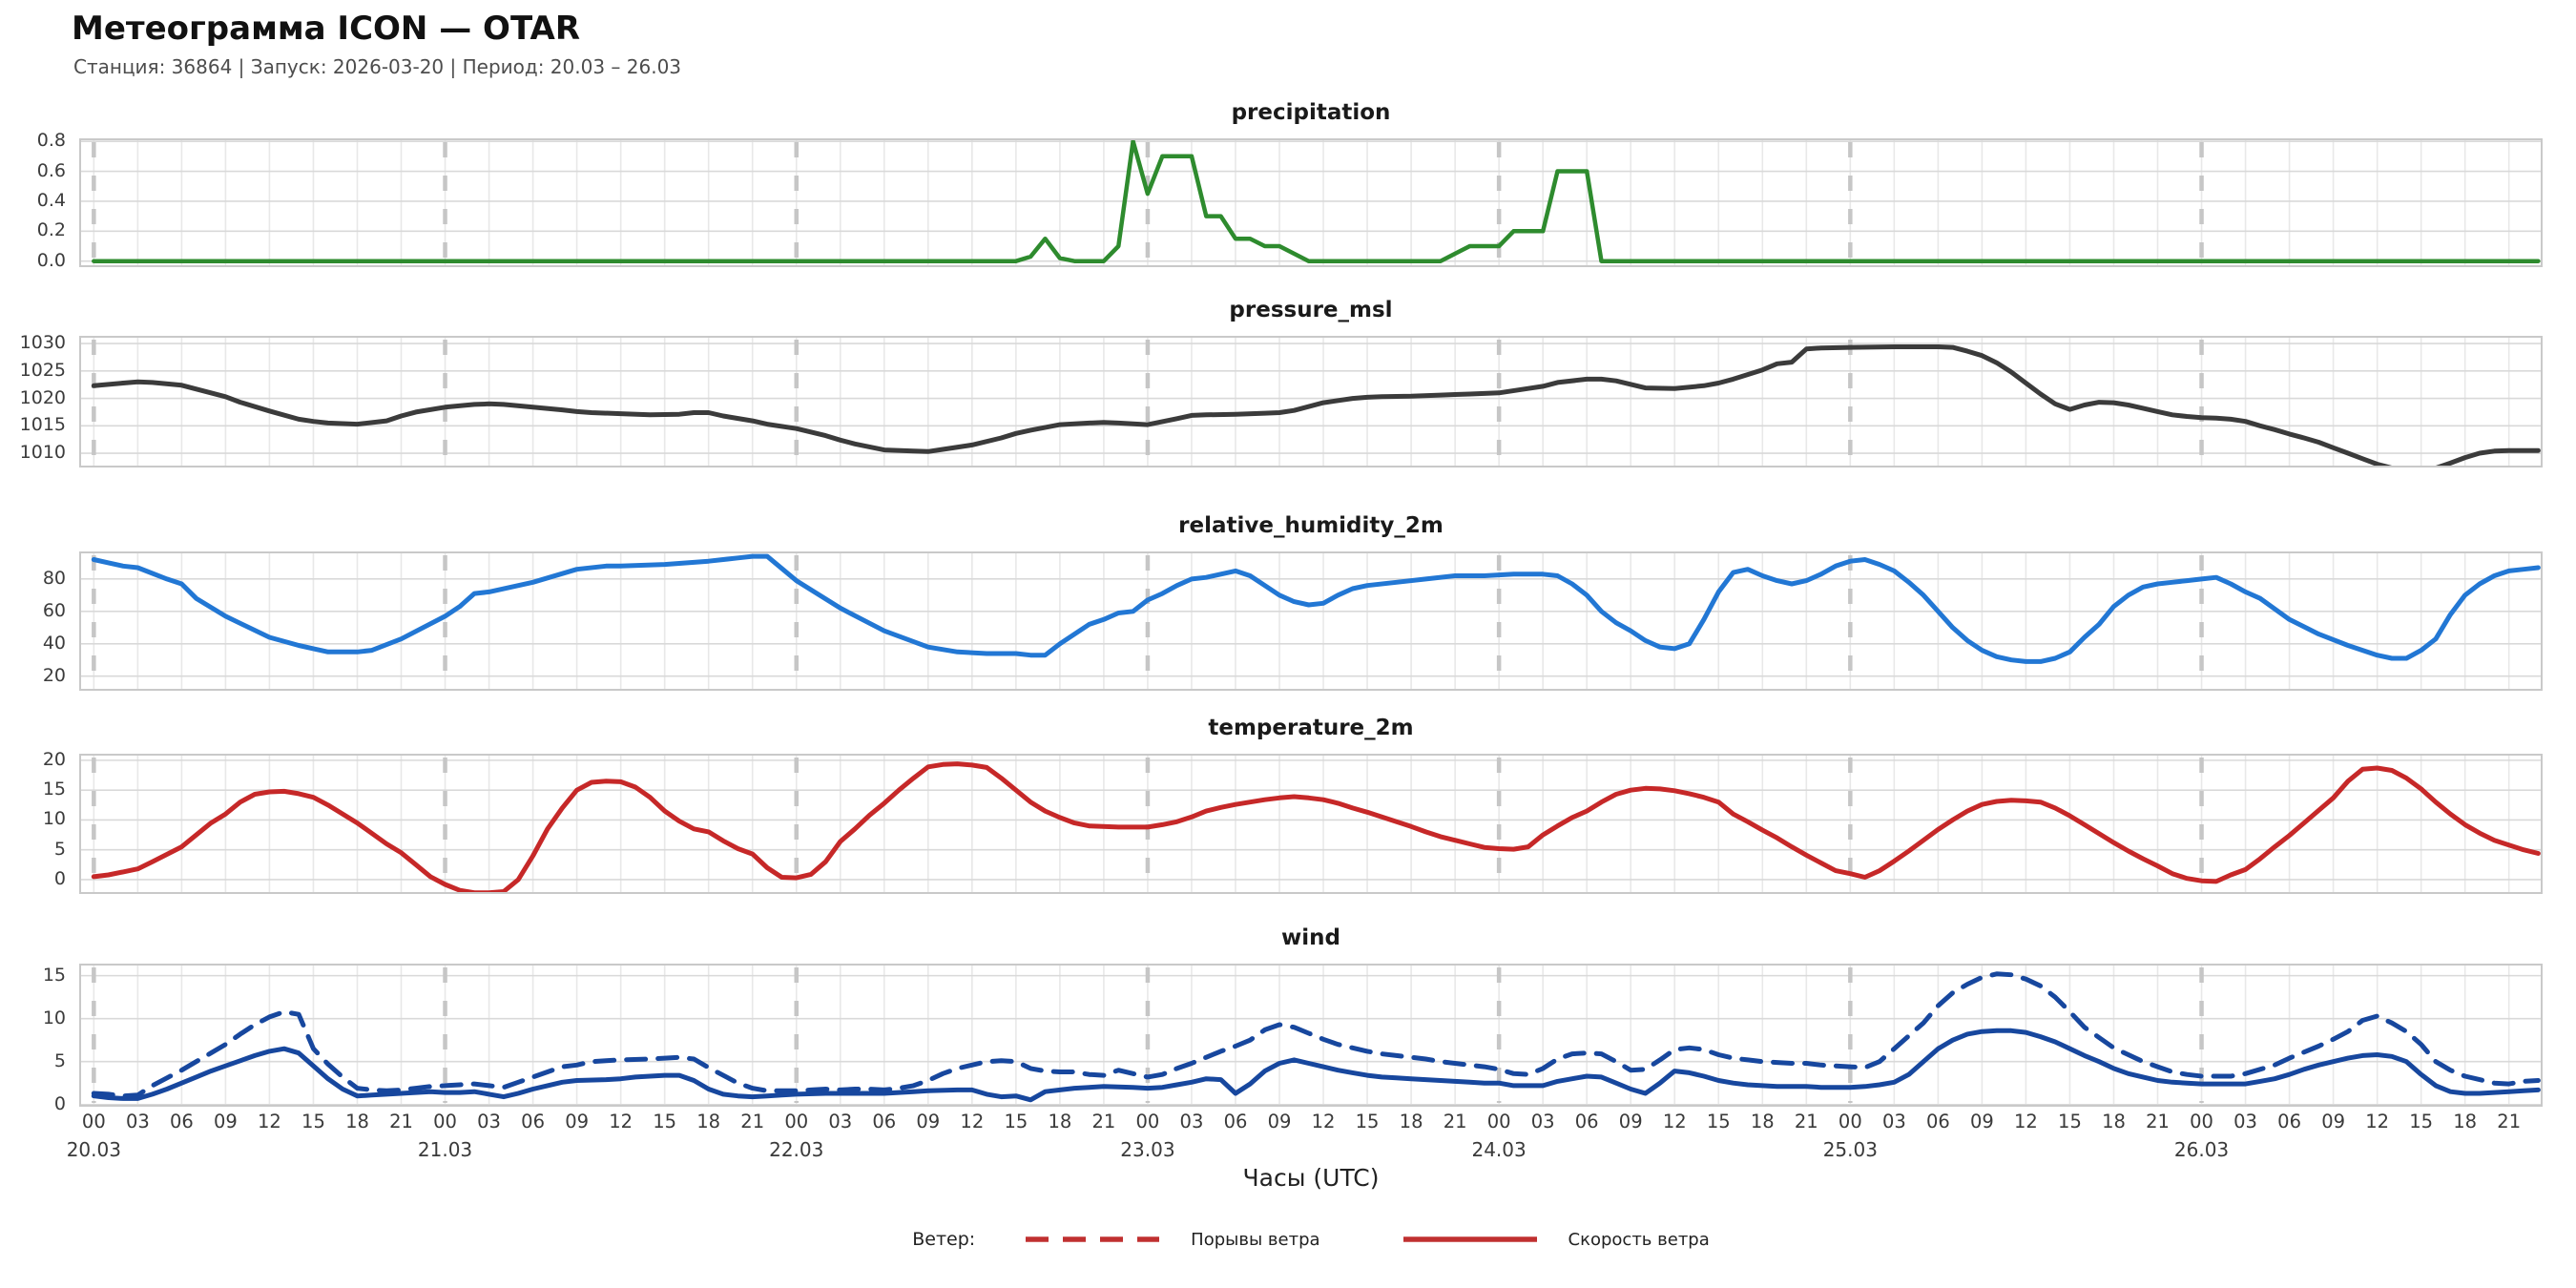  I want to click on y-tick-label: 0.0, so click(51, 260).